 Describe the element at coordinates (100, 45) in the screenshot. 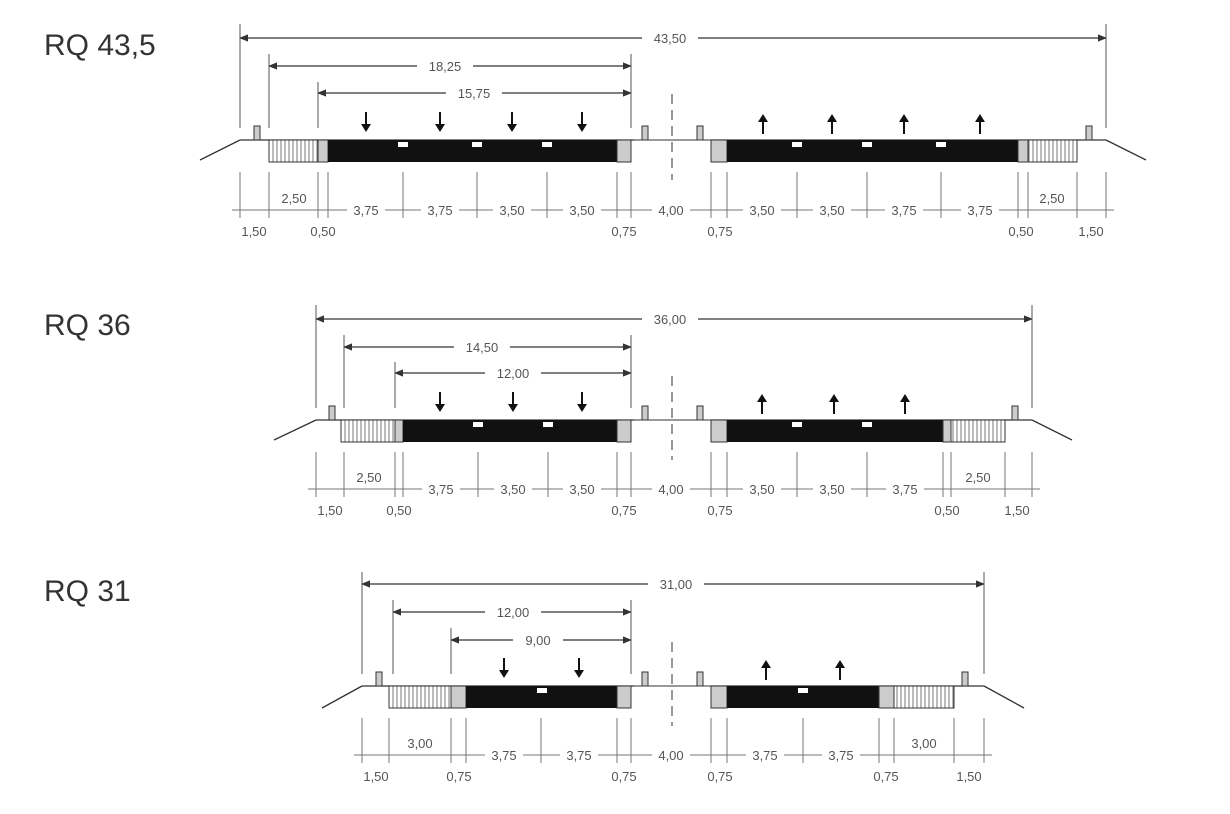

I see `section-title: RQ 43,5` at that location.